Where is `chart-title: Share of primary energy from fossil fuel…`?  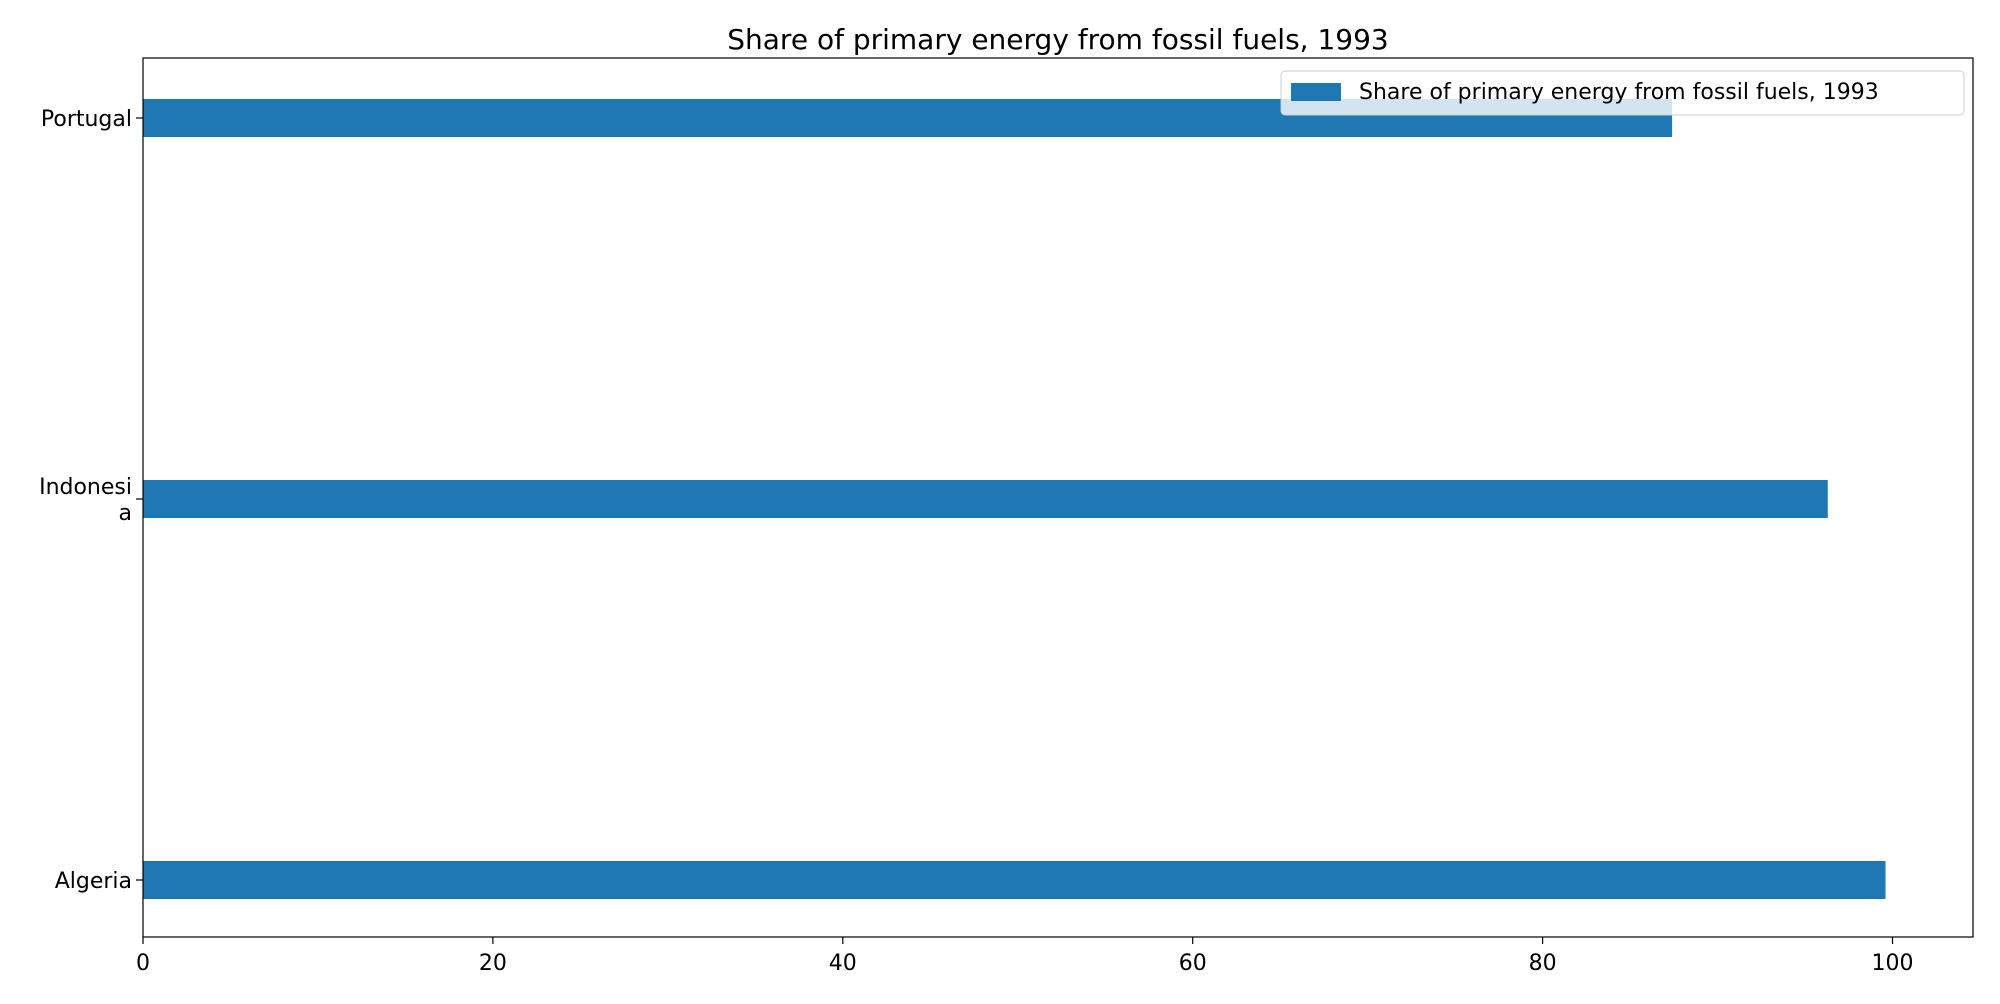 chart-title: Share of primary energy from fossil fuel… is located at coordinates (1057, 39).